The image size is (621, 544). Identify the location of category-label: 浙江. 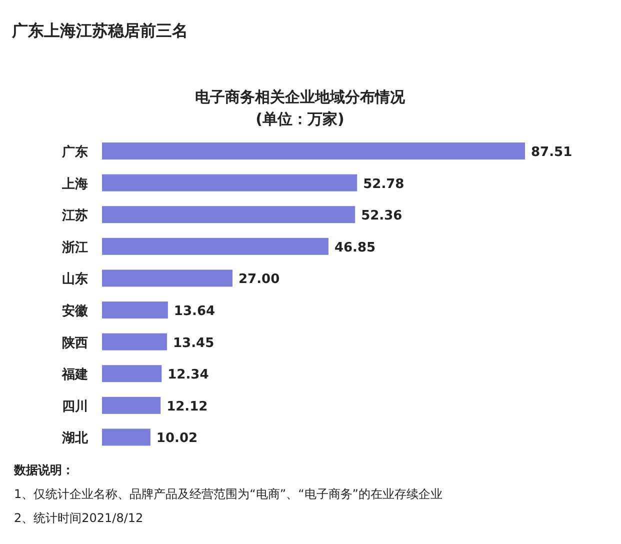
(75, 248).